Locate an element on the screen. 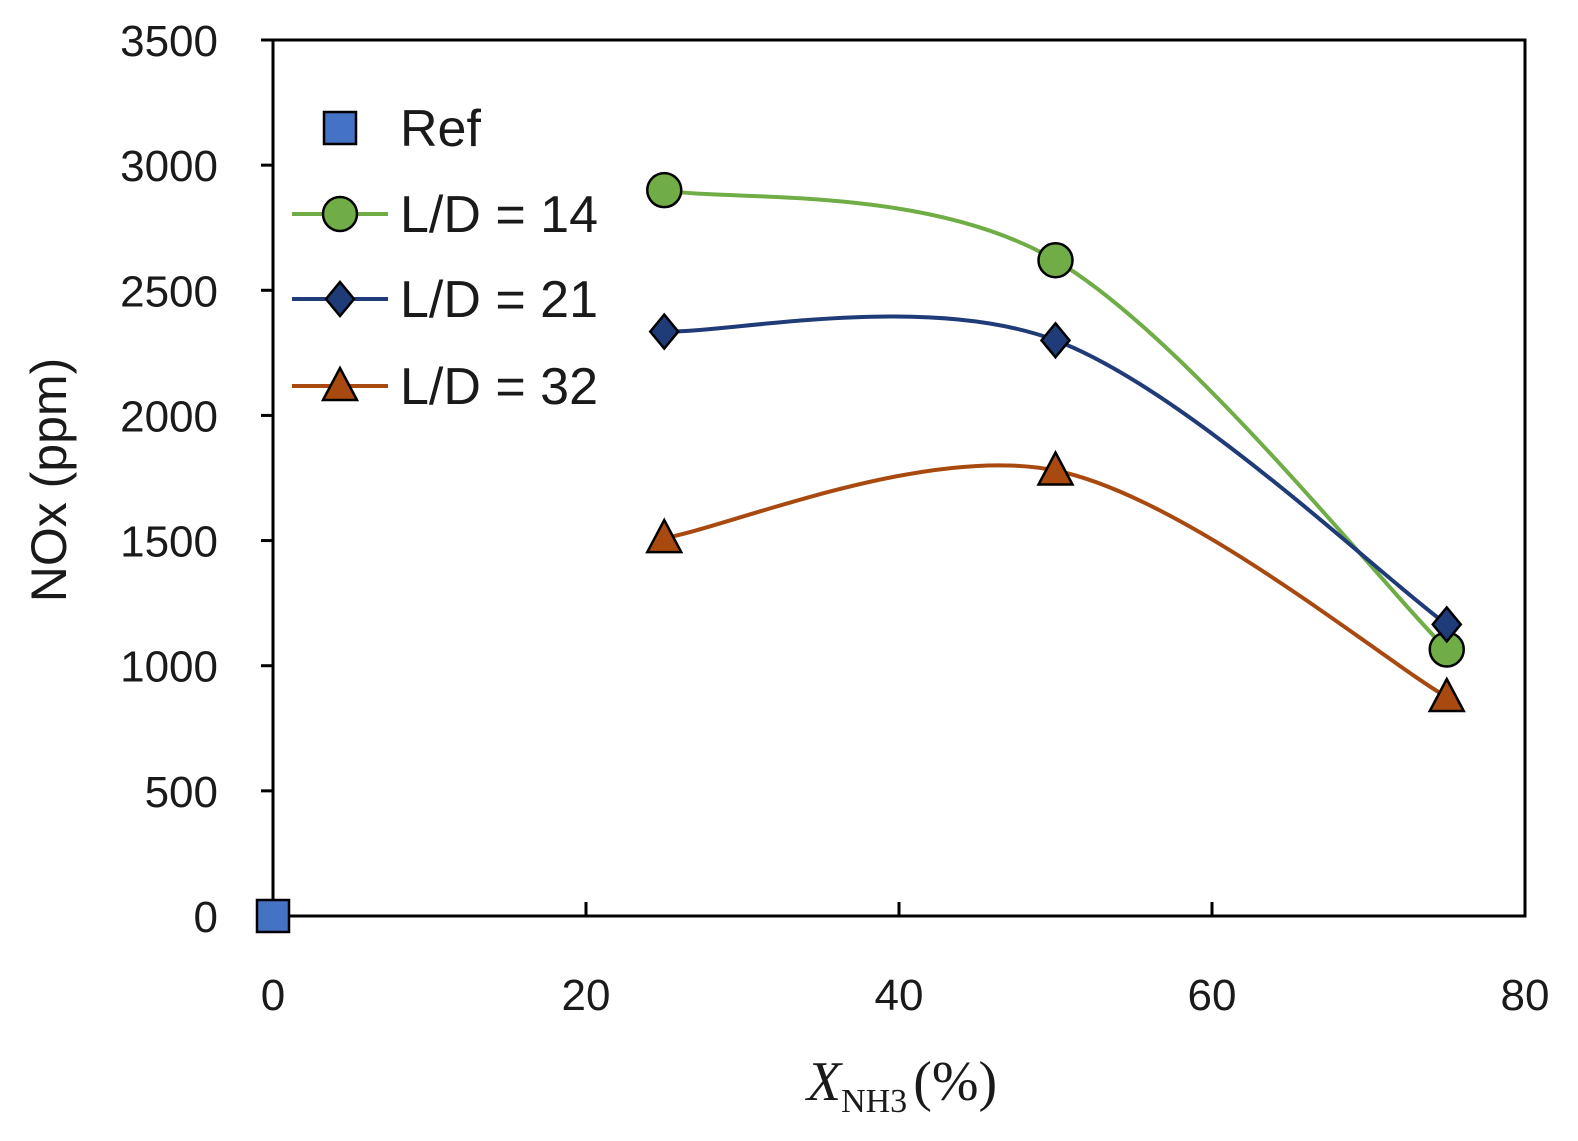 Image resolution: width=1578 pixels, height=1141 pixels. x-axis-label-unit: (%) is located at coordinates (955, 1082).